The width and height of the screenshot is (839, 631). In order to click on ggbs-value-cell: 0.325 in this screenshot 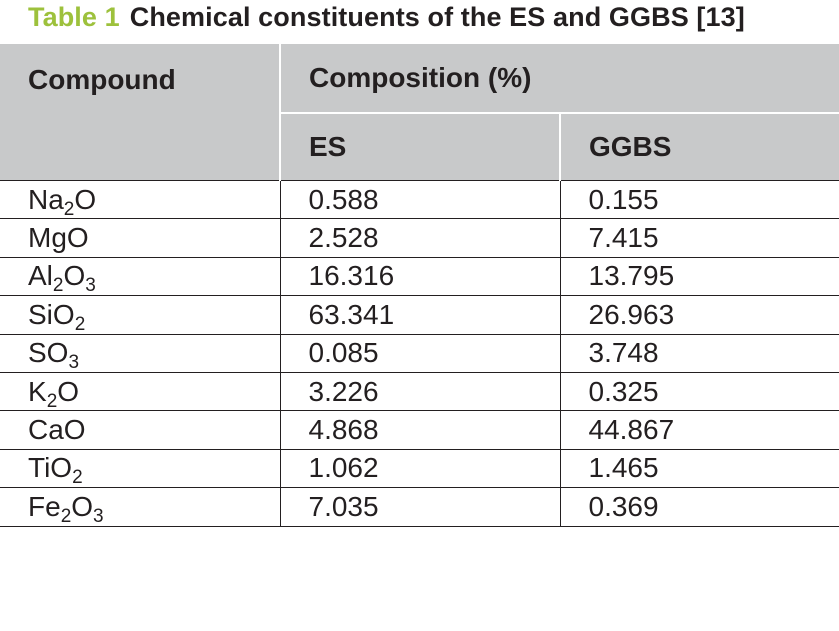, I will do `click(699, 392)`.